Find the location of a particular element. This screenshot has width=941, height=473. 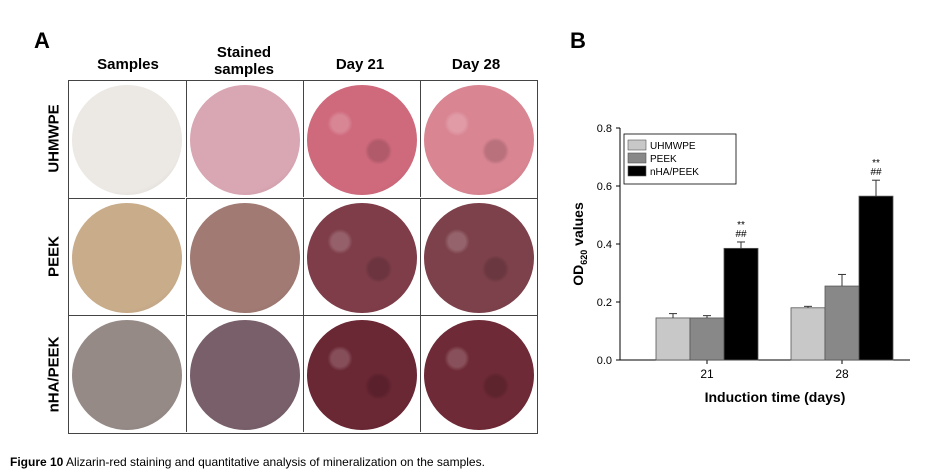

legend-label: nHA/PEEK is located at coordinates (674, 172).